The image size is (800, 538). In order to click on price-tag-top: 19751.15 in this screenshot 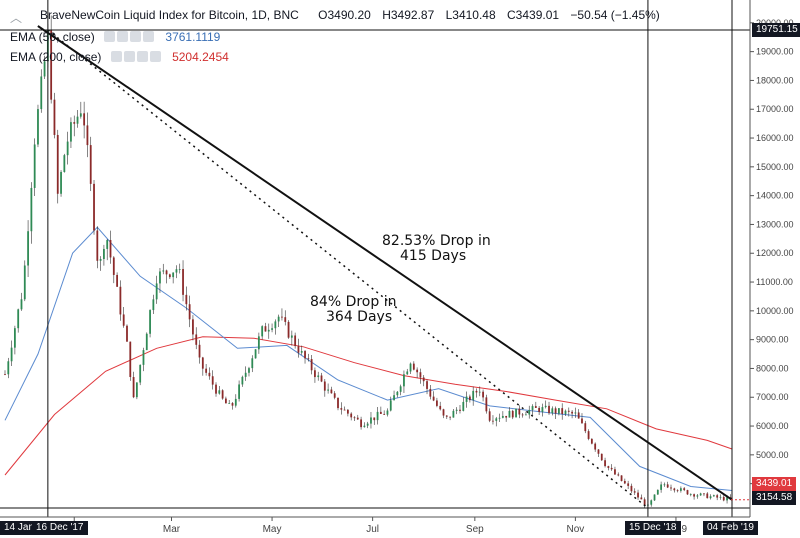, I will do `click(776, 30)`.